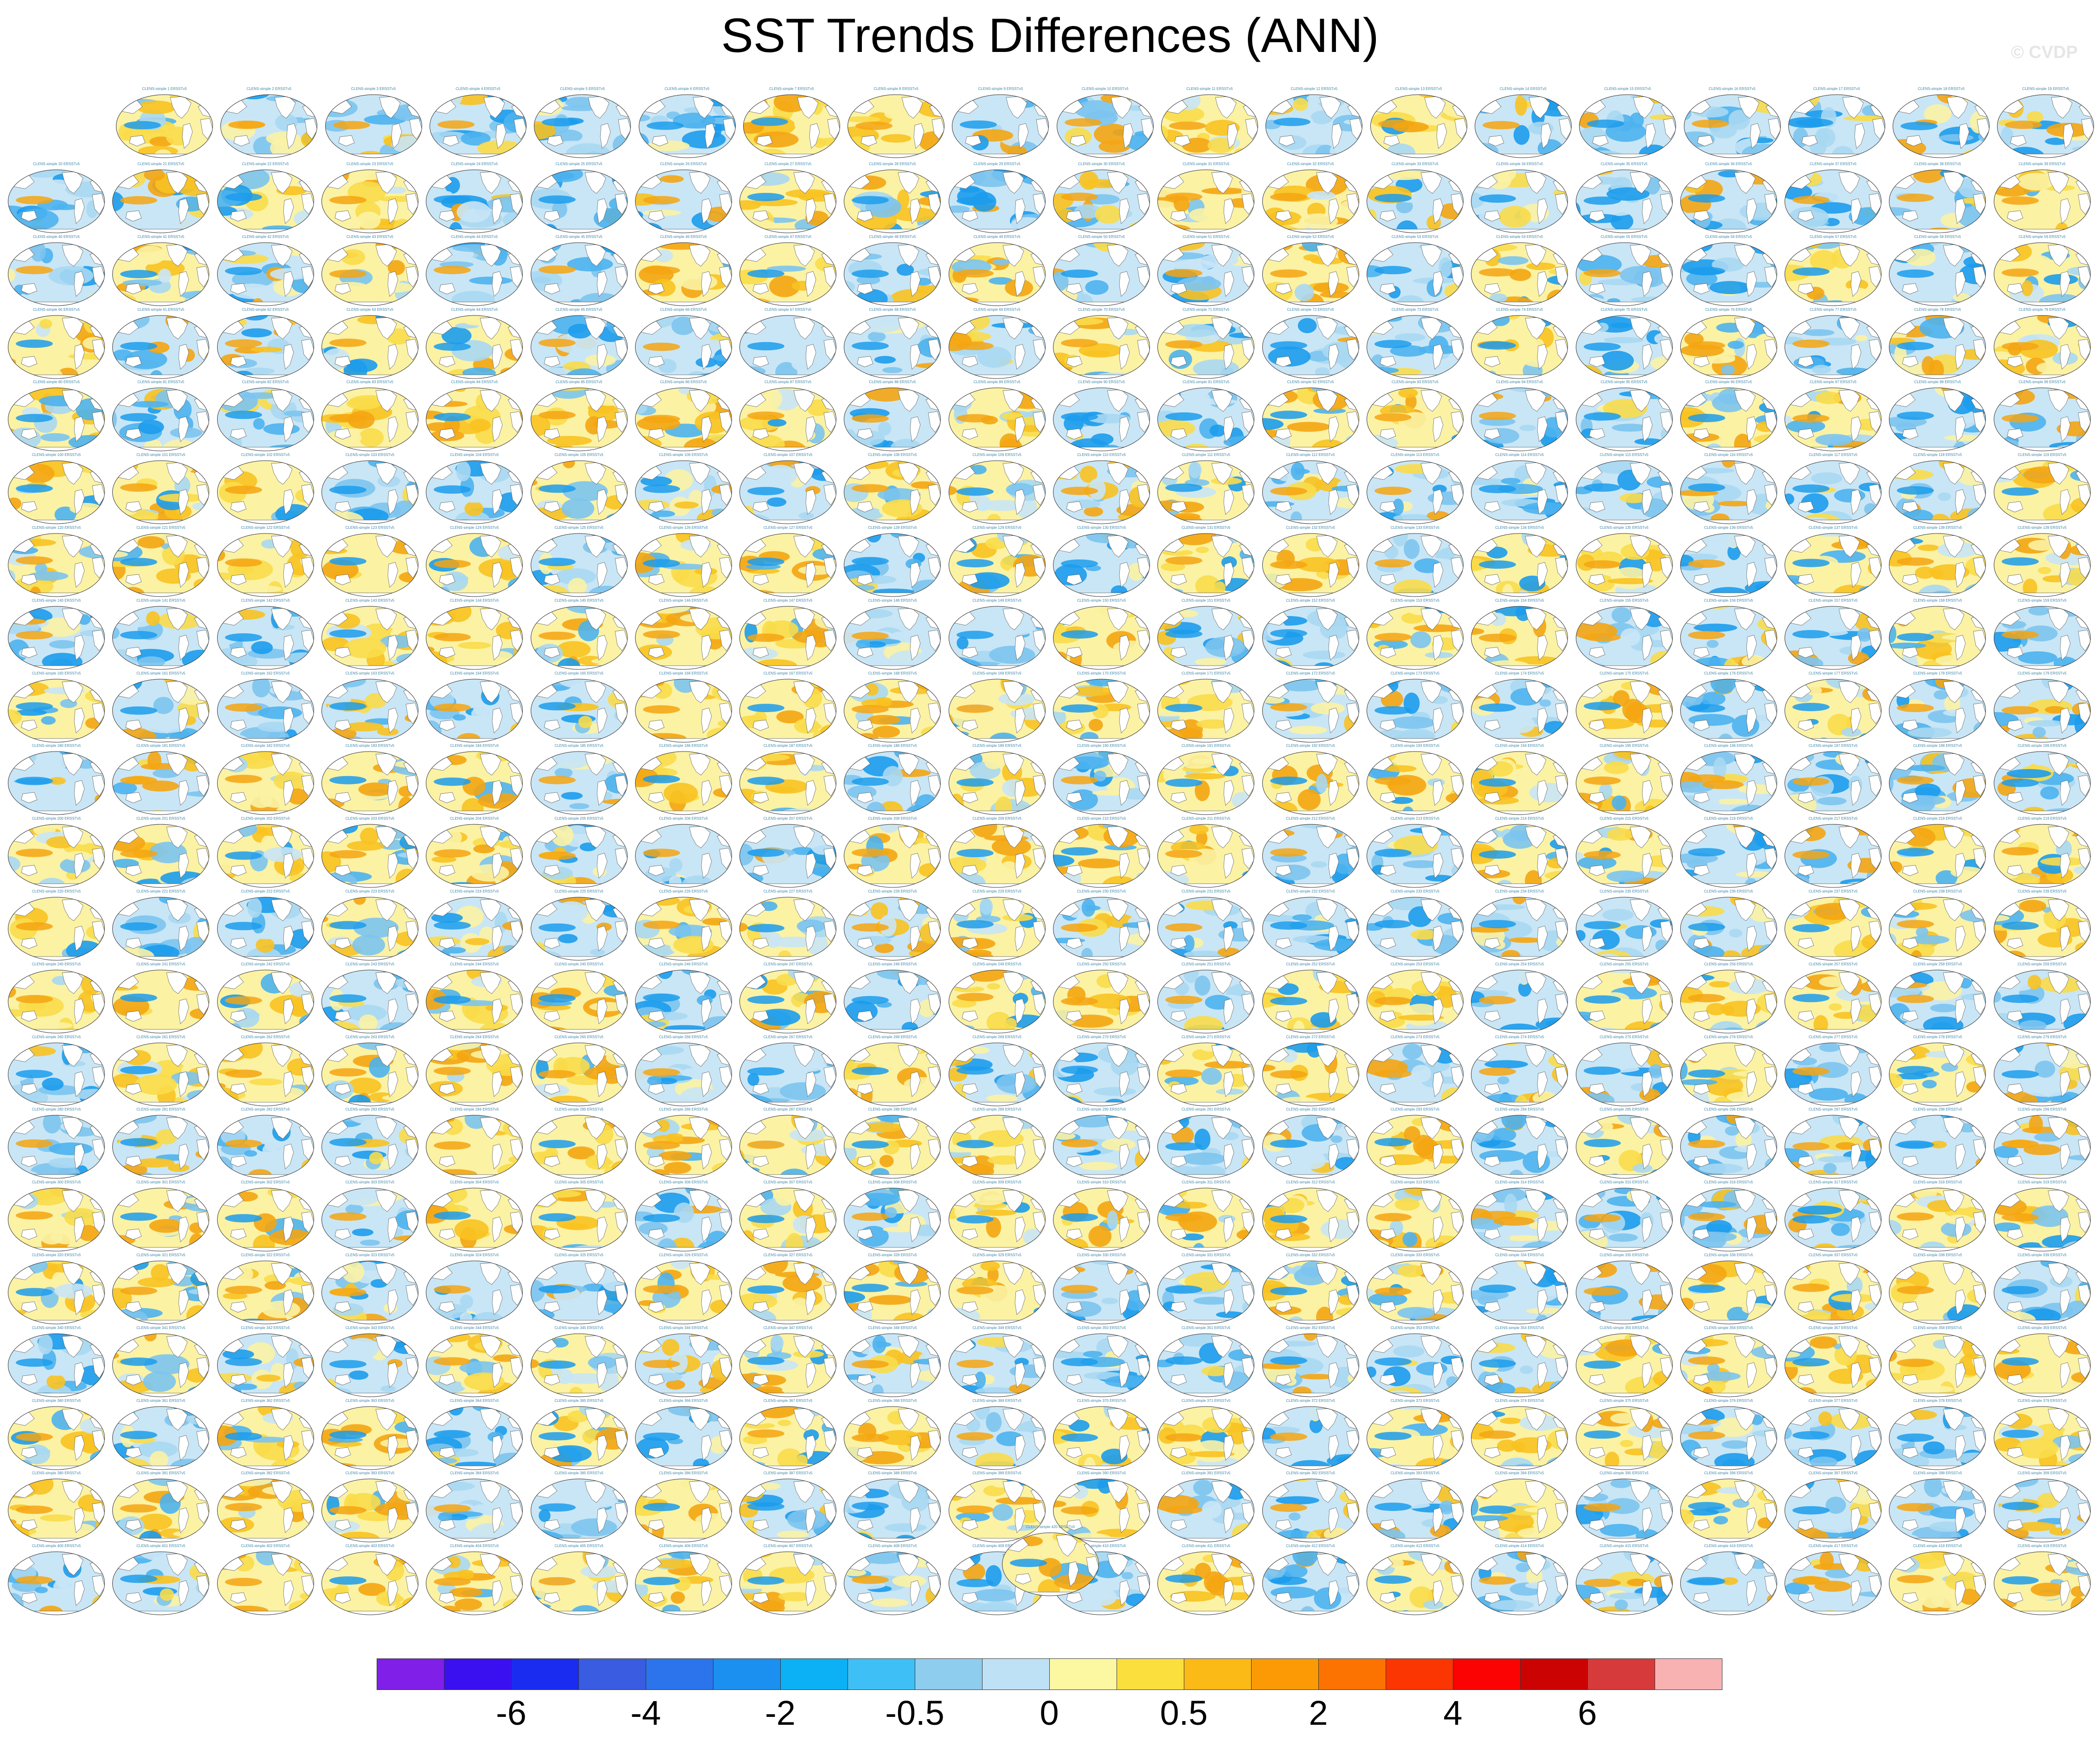  I want to click on sst-map-panel: CLENS-simple 104 ERSSTv5, so click(474, 489).